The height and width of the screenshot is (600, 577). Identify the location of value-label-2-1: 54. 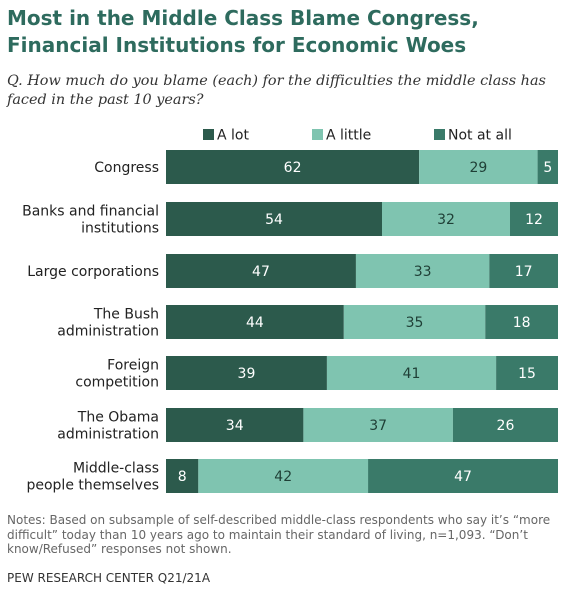
(274, 220).